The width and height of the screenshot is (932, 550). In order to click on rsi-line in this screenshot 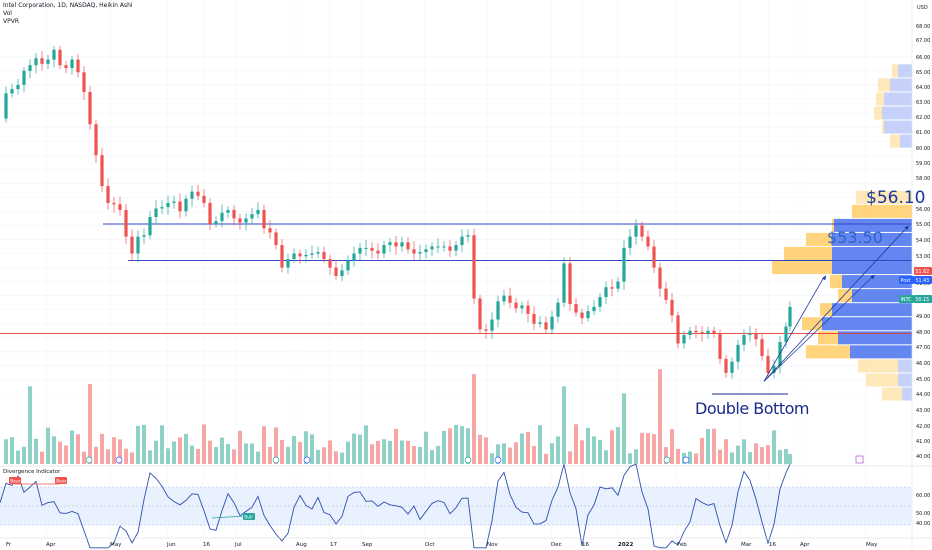, I will do `click(395, 506)`.